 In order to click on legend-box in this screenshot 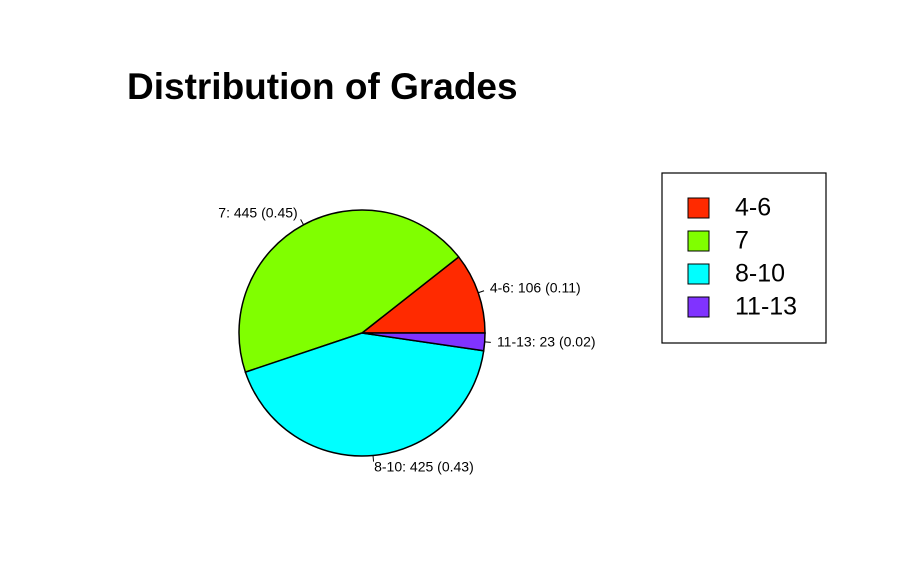, I will do `click(744, 258)`.